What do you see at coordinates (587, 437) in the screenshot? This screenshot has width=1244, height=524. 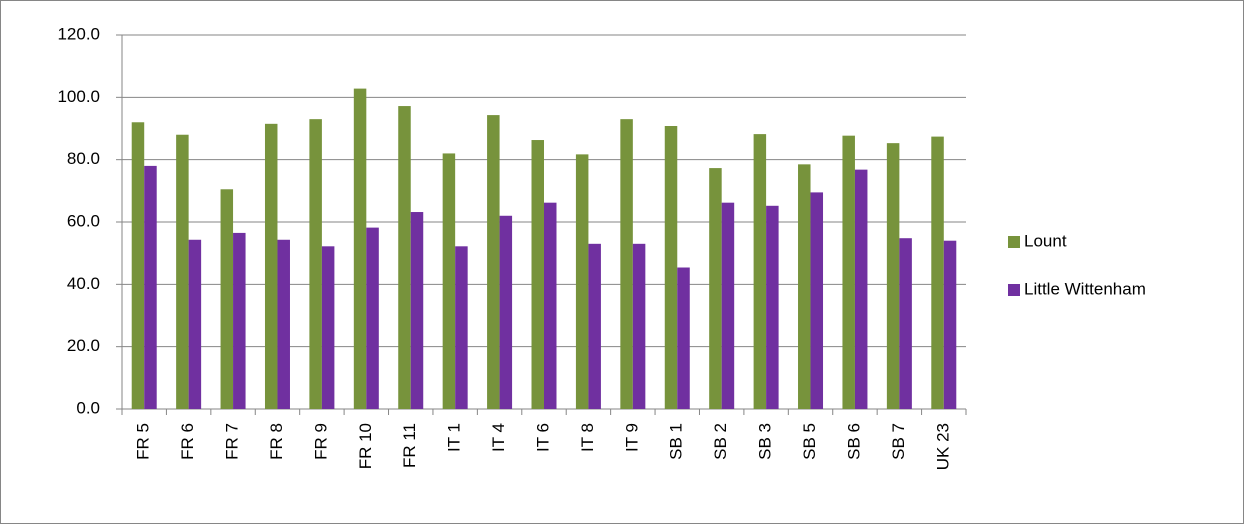 I see `x-tick-label: IT 8` at bounding box center [587, 437].